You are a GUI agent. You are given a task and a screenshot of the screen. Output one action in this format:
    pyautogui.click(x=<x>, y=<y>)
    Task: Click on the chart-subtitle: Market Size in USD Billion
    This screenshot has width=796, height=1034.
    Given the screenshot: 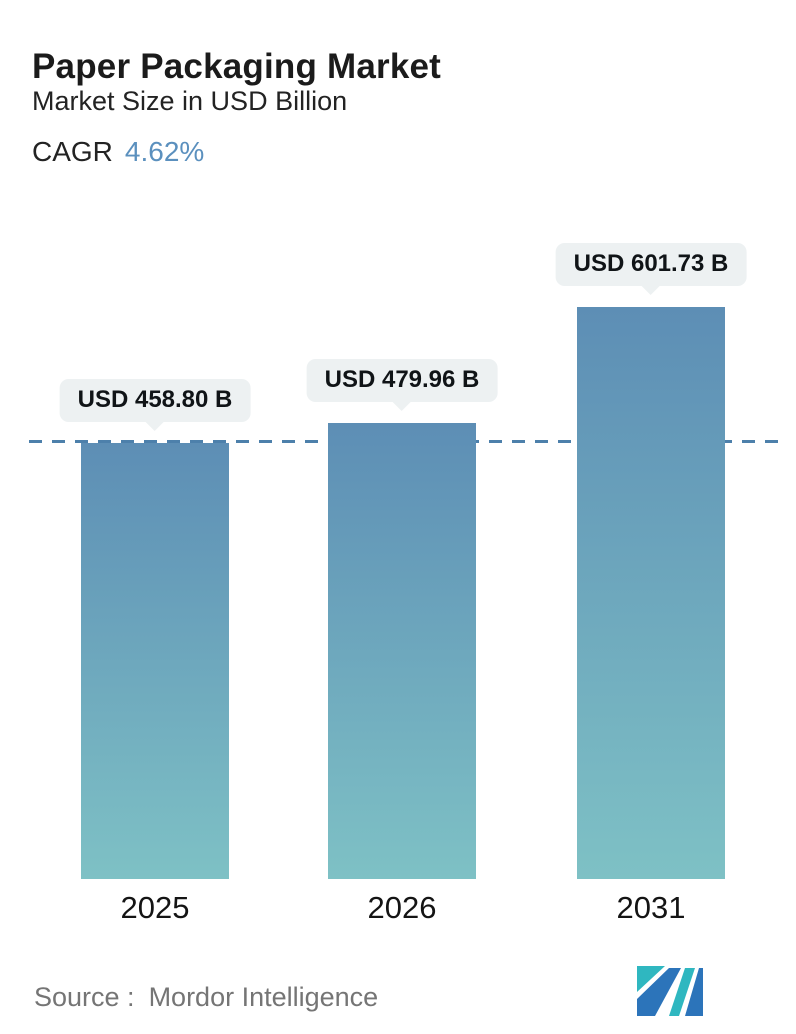 What is the action you would take?
    pyautogui.click(x=190, y=101)
    